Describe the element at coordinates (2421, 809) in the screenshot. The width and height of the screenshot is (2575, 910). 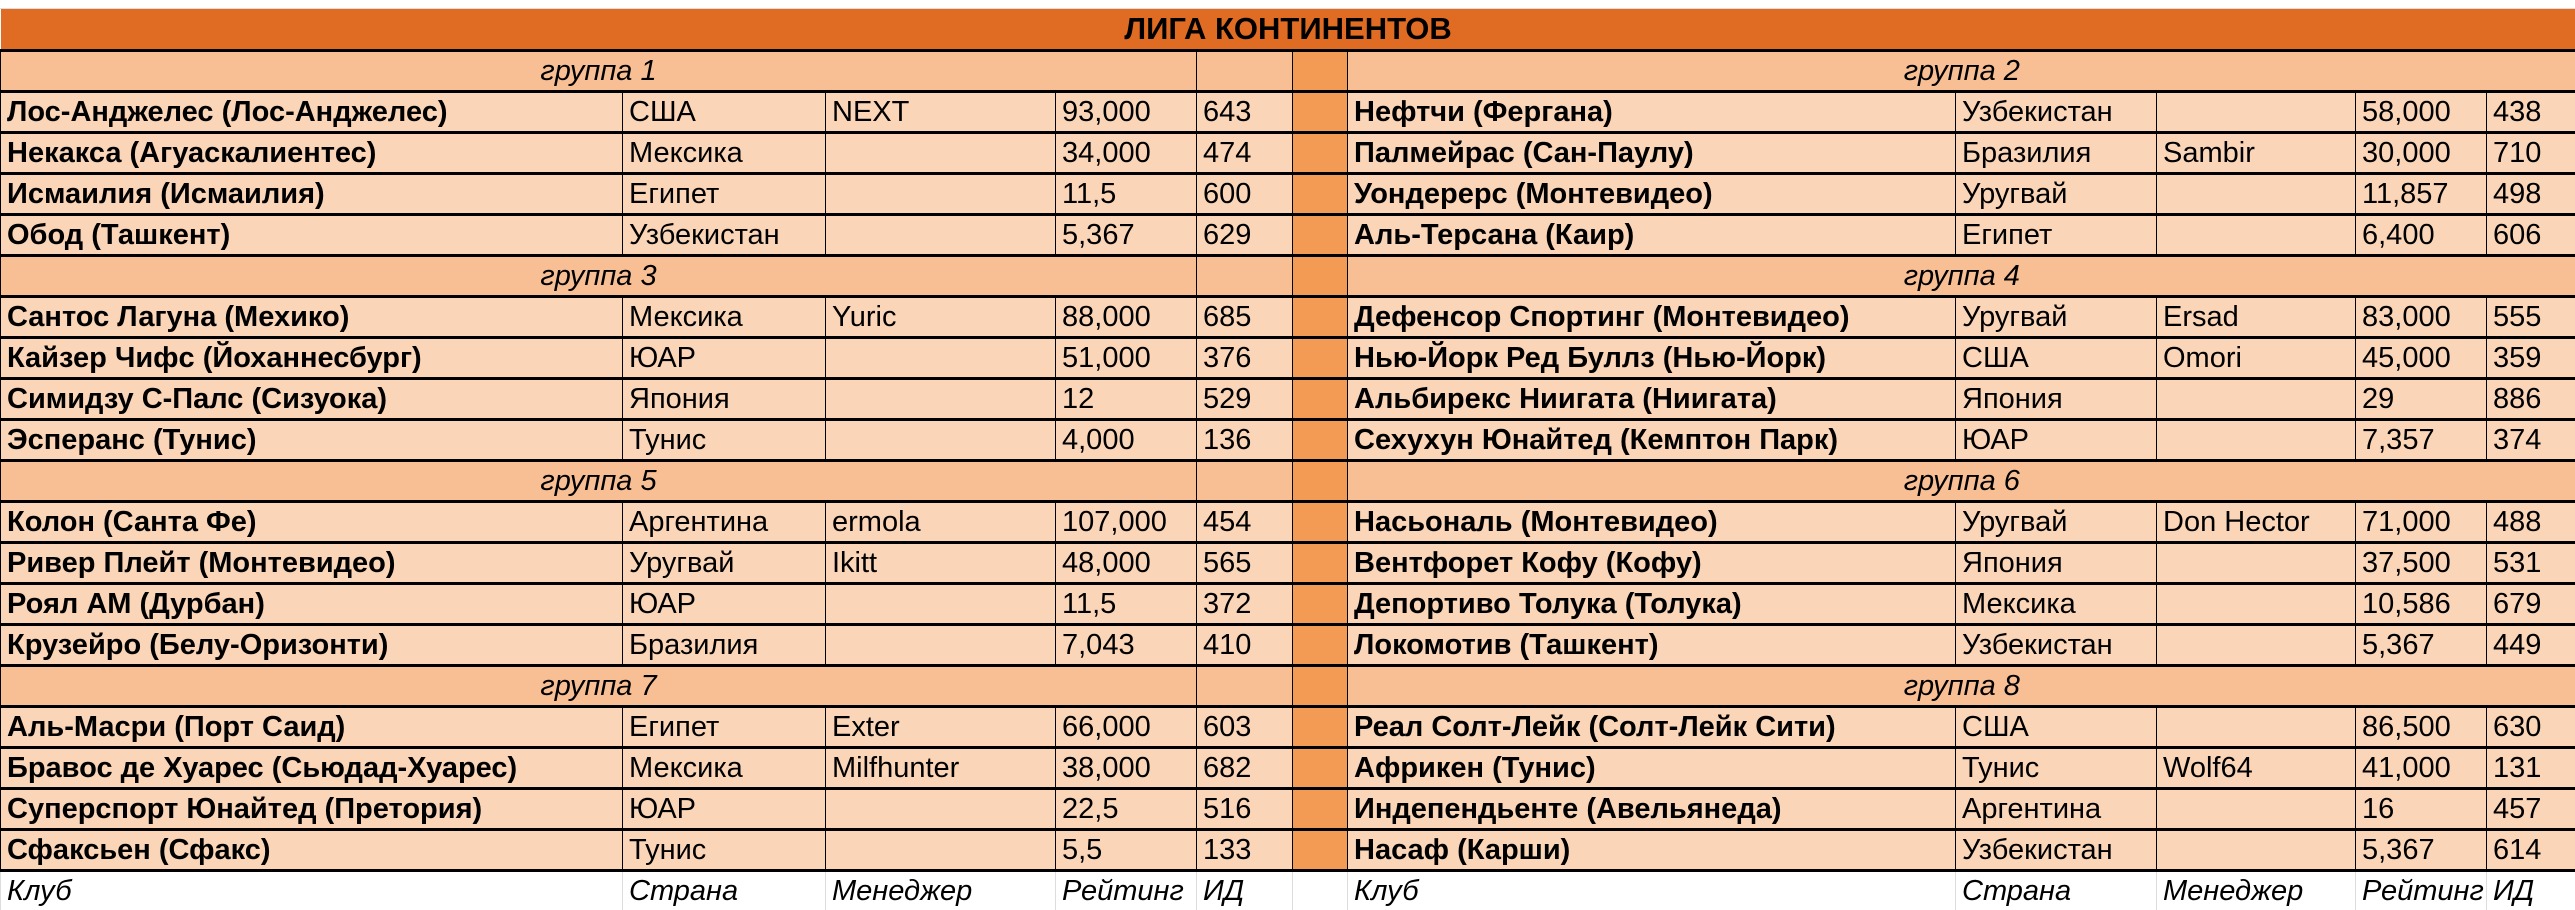
I see `team-rating-cell: 16` at that location.